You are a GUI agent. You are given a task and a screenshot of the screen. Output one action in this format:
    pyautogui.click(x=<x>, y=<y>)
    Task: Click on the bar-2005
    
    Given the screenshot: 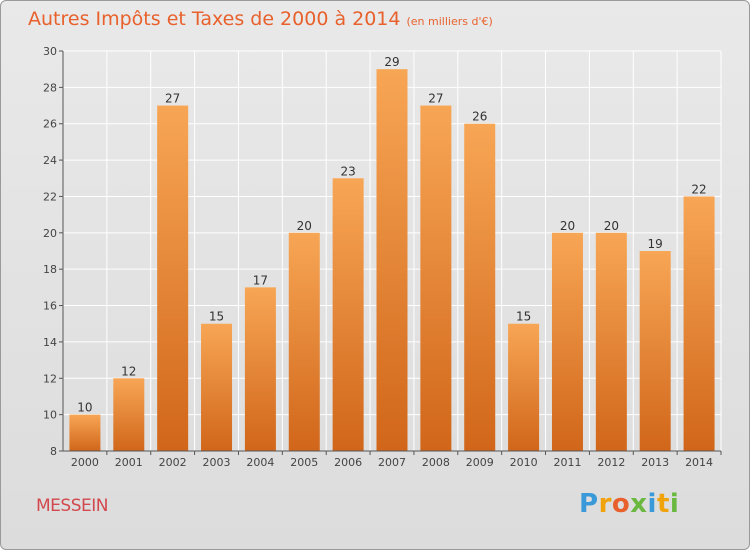 What is the action you would take?
    pyautogui.click(x=304, y=341)
    